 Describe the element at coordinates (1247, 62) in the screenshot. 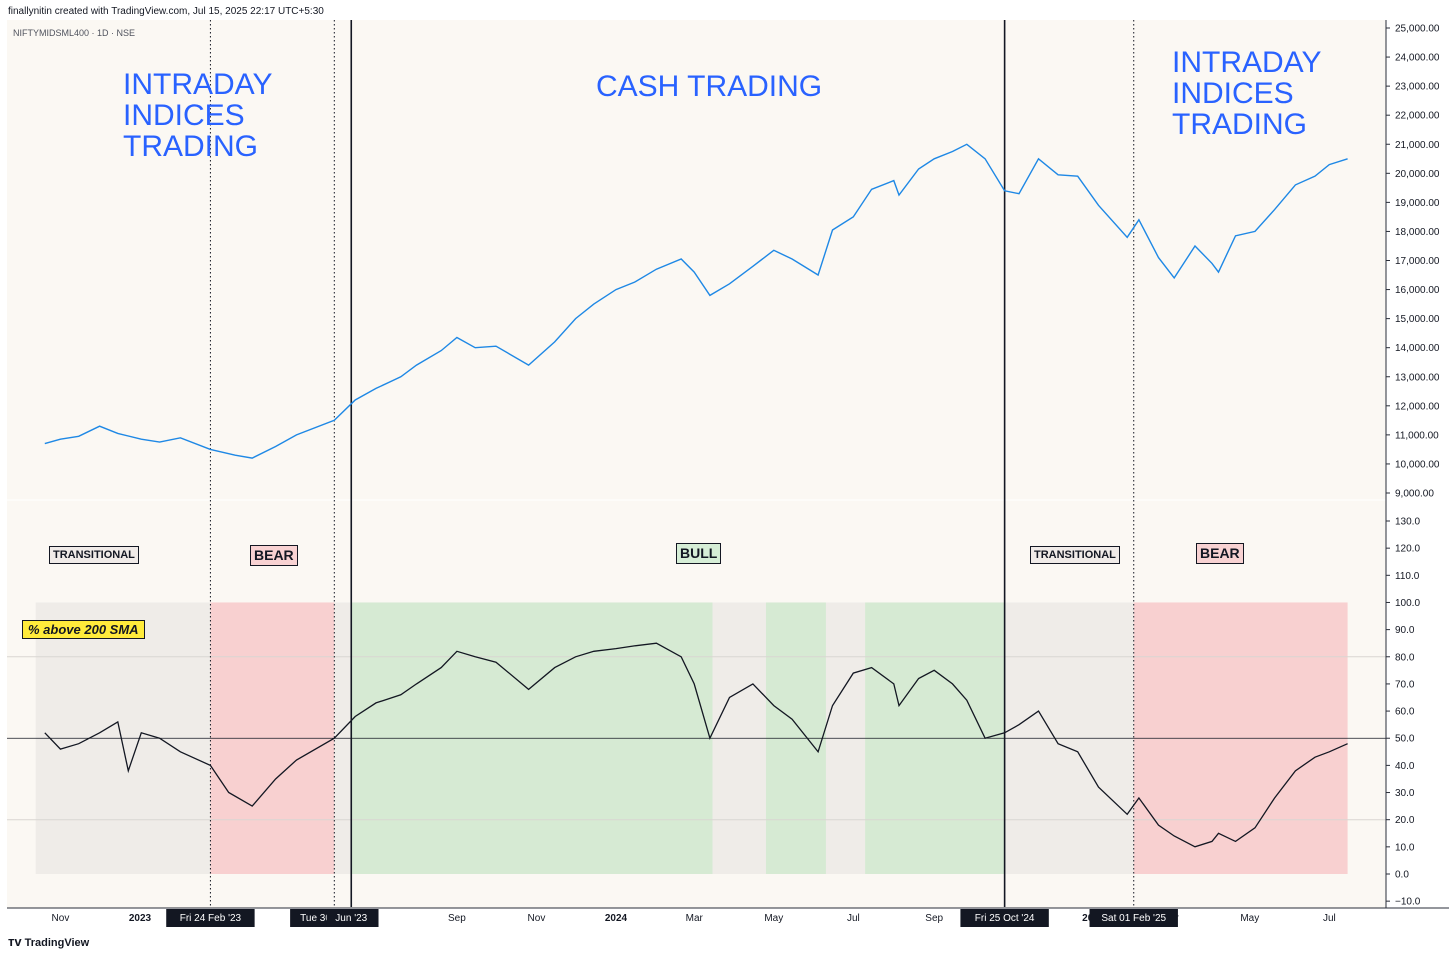

I see `right-annotation-line: INTRADAY` at that location.